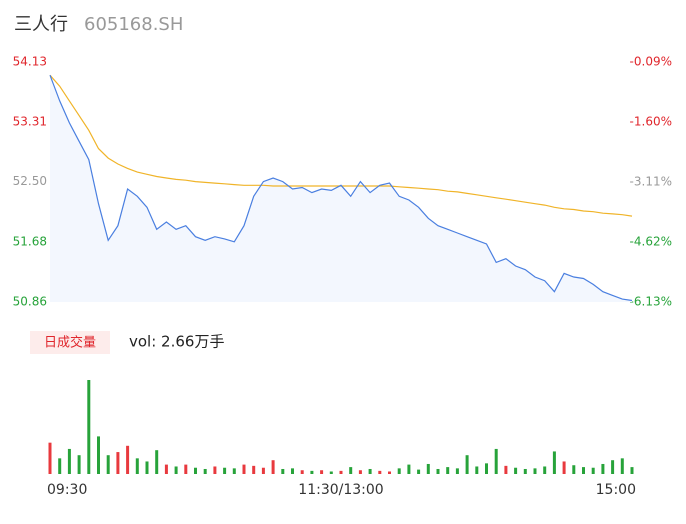 The image size is (686, 524). What do you see at coordinates (30, 241) in the screenshot?
I see `y-tick-label: 51.68` at bounding box center [30, 241].